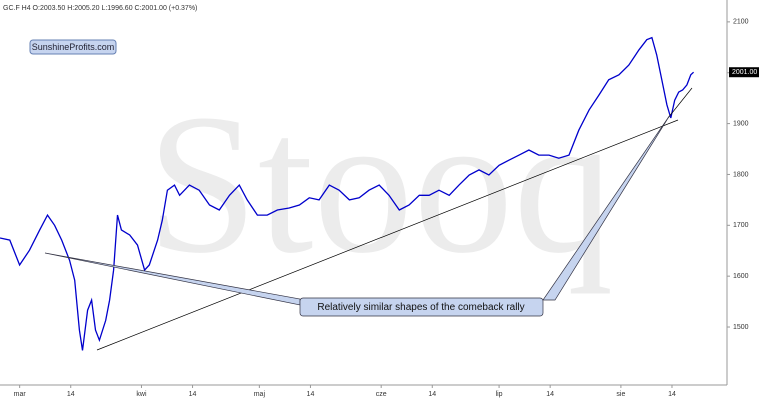 This screenshot has width=765, height=405. What do you see at coordinates (381, 394) in the screenshot?
I see `x-tick-label: cze` at bounding box center [381, 394].